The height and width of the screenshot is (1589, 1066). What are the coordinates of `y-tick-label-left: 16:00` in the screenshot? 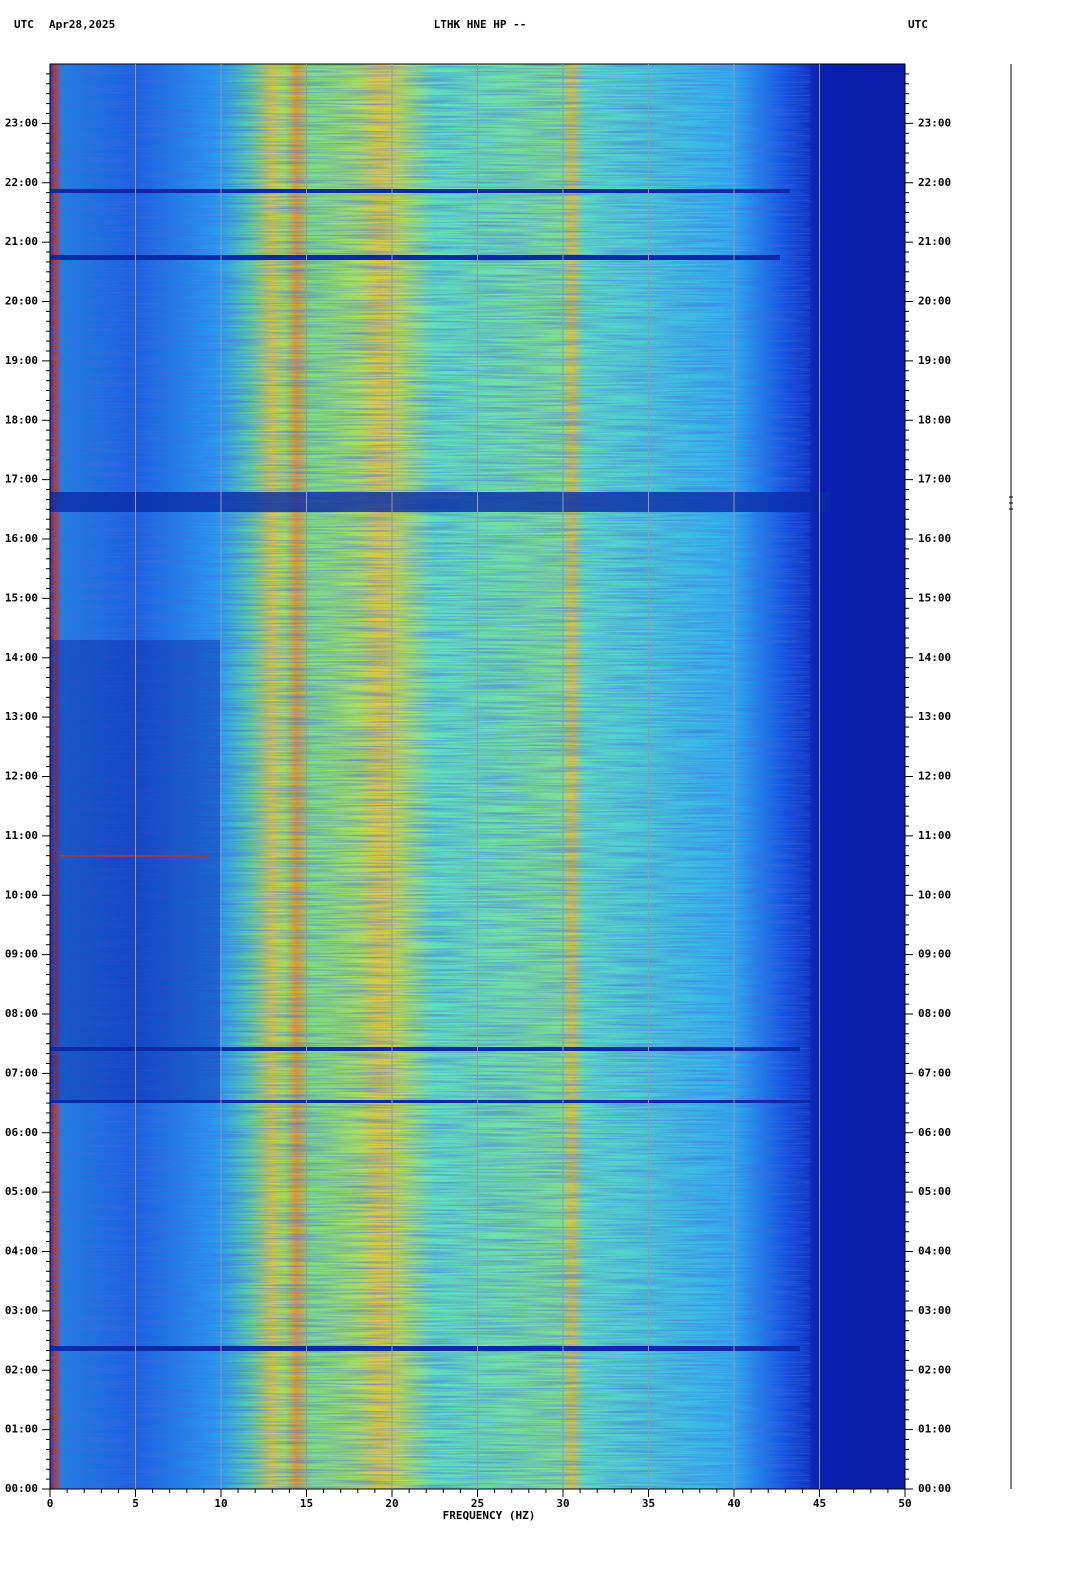 It's located at (21, 538).